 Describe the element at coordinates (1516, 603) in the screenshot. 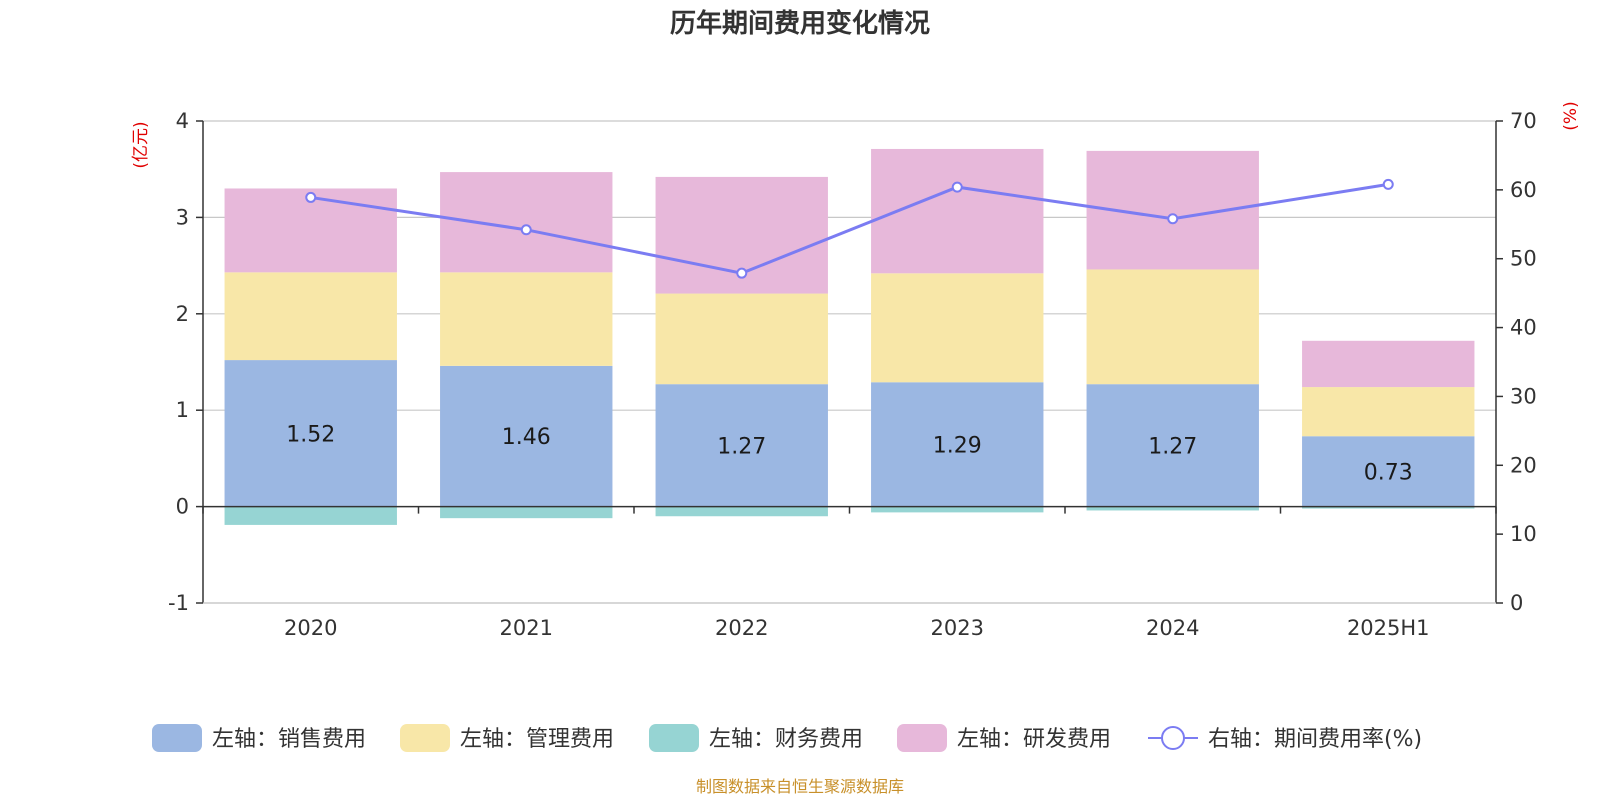

I see `right-axis-tick-label: 0` at that location.